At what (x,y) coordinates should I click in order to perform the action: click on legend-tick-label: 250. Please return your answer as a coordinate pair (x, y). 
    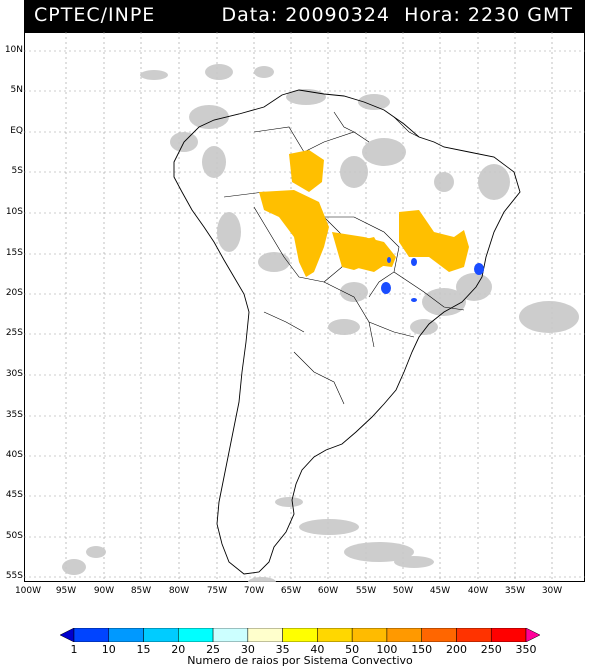
    Looking at the image, I should click on (491, 649).